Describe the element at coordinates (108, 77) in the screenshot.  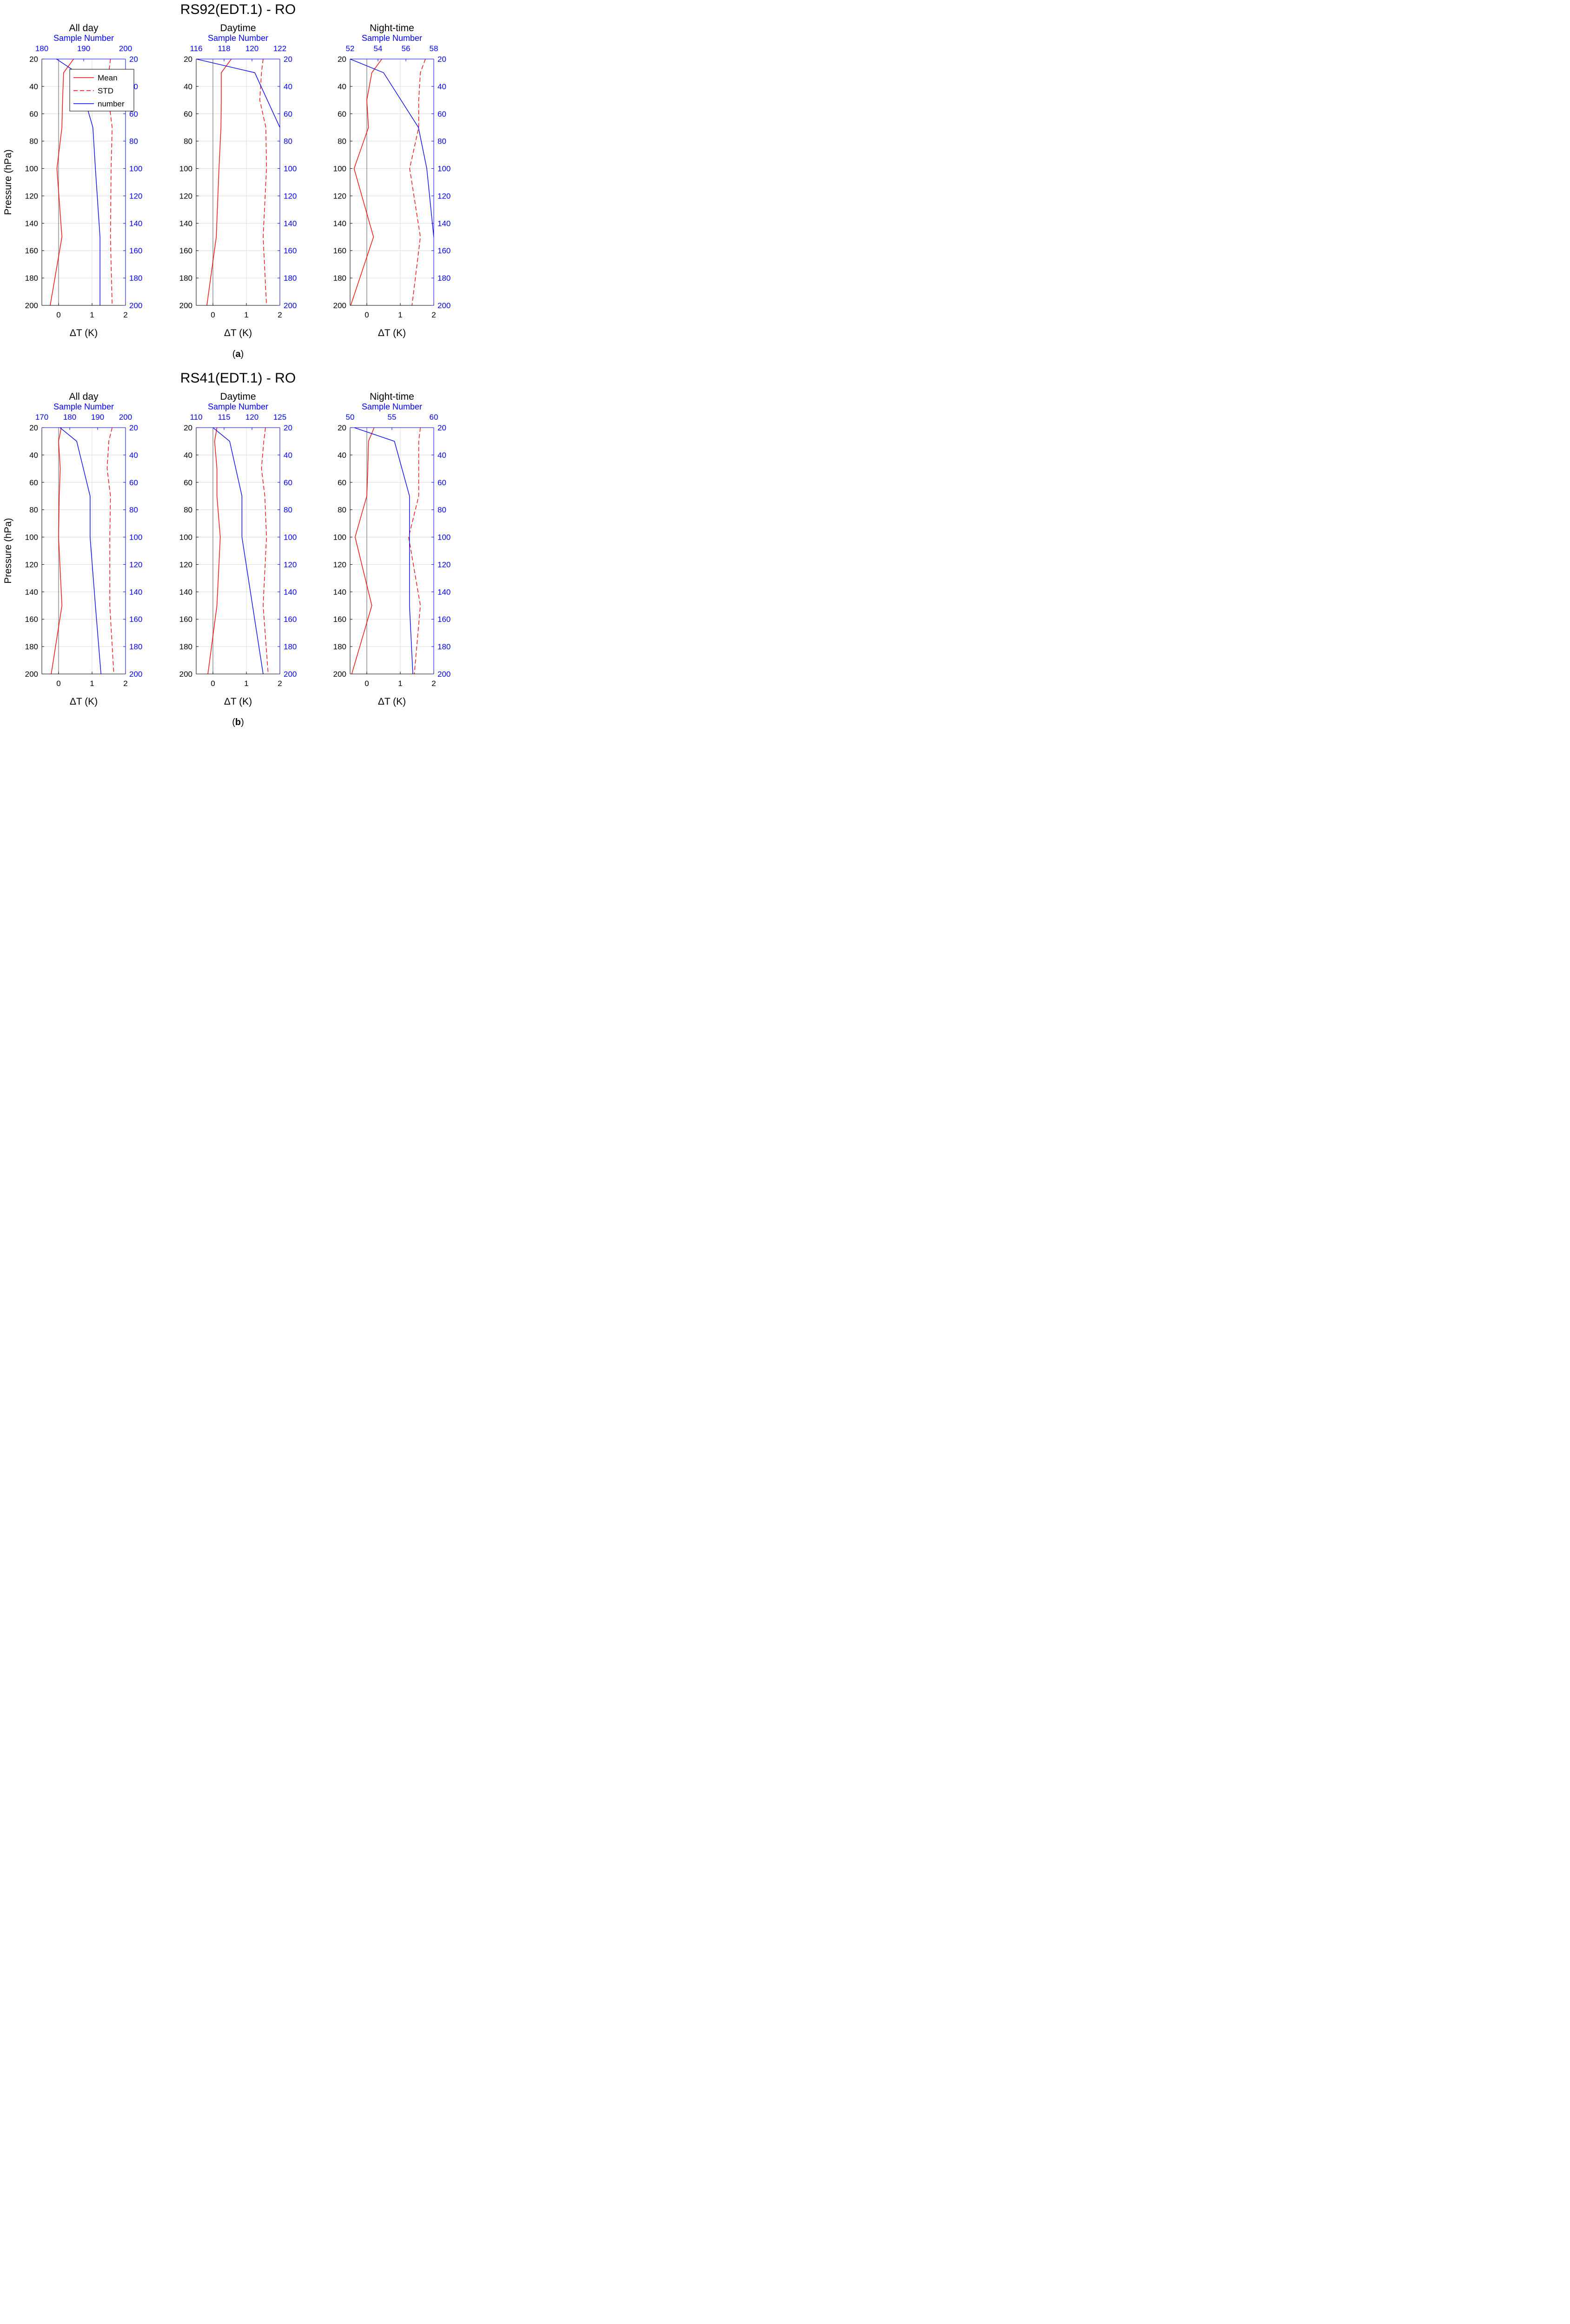
I see `legend-label: Mean` at that location.